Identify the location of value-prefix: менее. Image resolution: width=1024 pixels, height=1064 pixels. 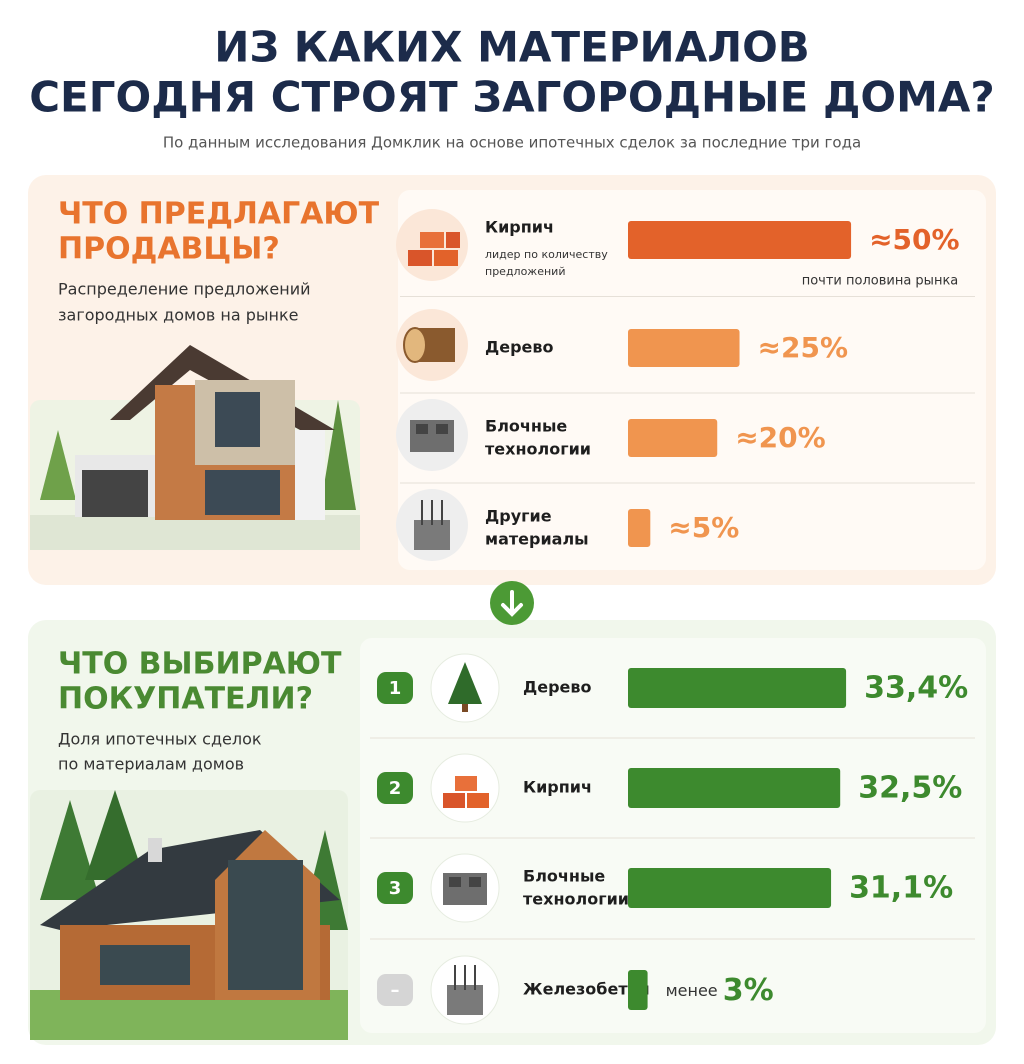
(694, 990).